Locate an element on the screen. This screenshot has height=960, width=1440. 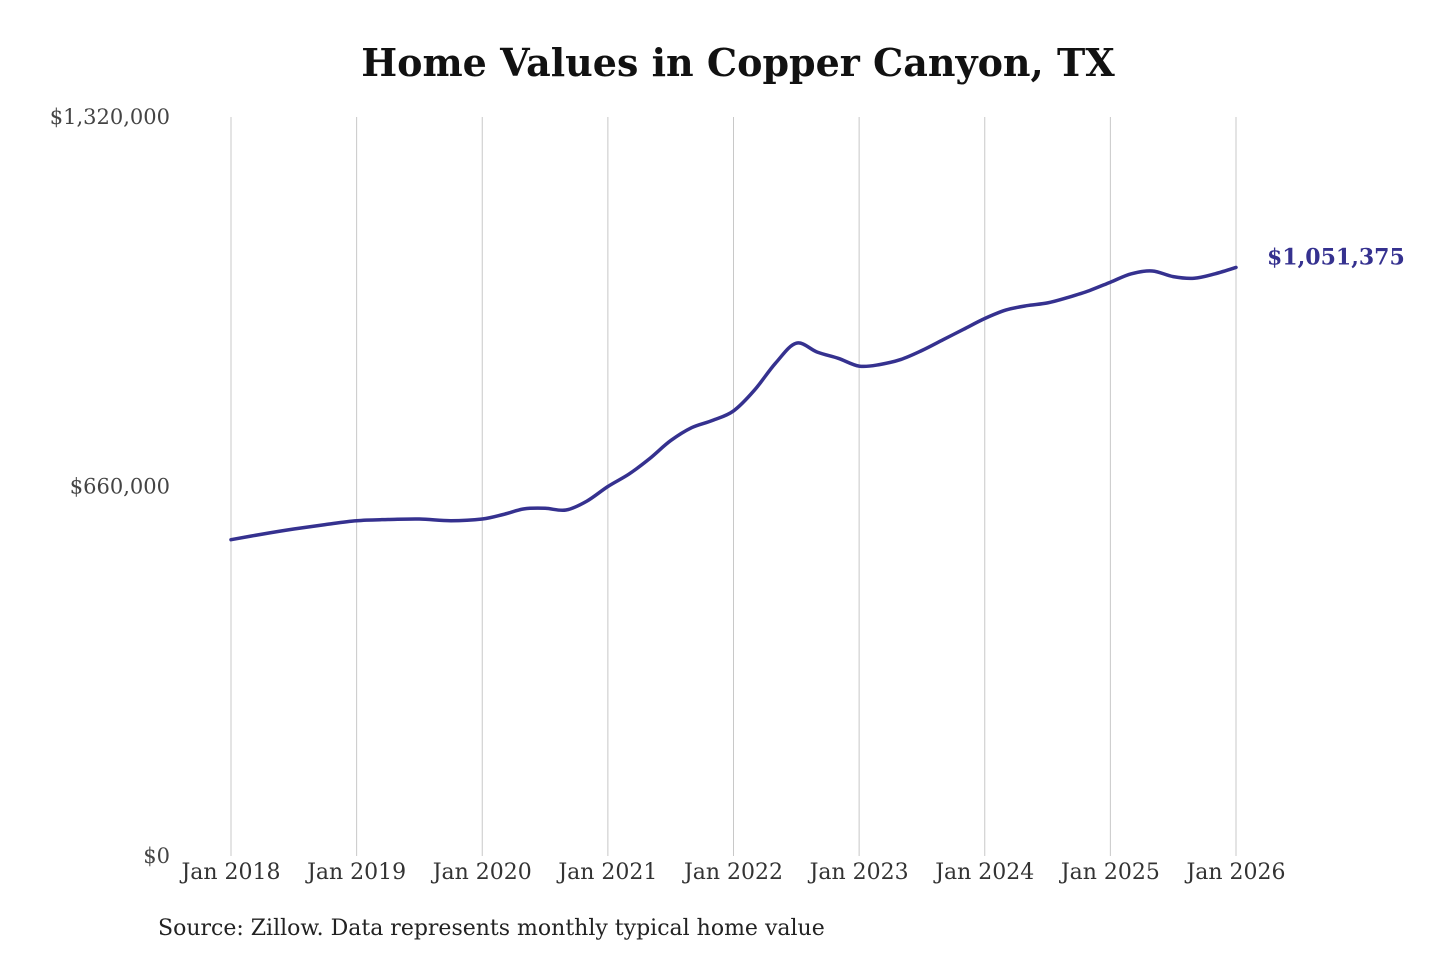
chart-title: Home Values in Copper Canyon, TX is located at coordinates (738, 62).